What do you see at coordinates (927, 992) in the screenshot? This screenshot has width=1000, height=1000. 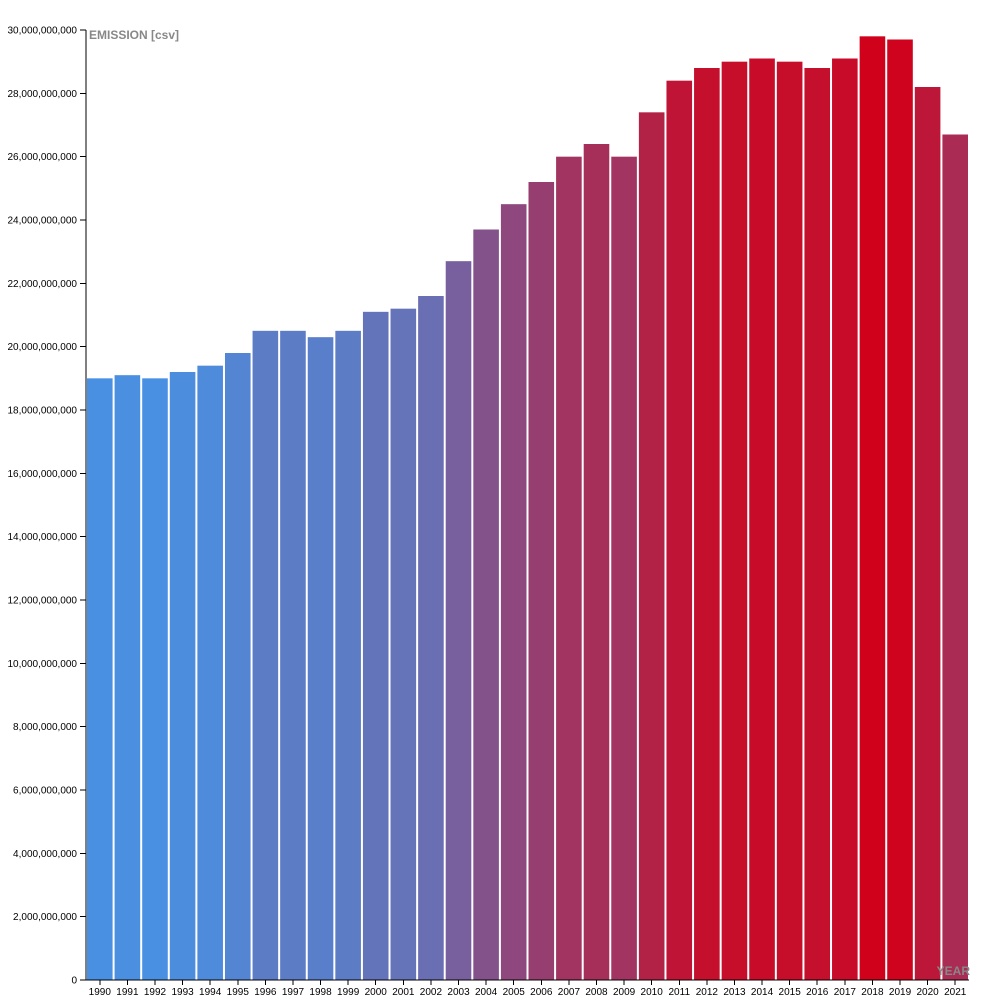 I see `x-tick-label: 2020` at bounding box center [927, 992].